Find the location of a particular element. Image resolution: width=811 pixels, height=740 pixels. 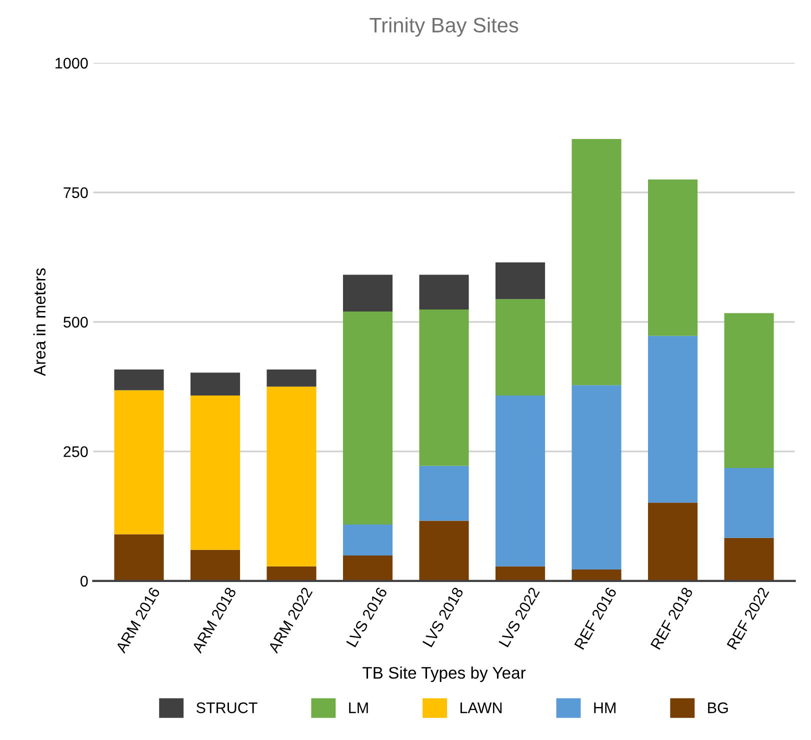

y-tick-label: 750 is located at coordinates (76, 192).